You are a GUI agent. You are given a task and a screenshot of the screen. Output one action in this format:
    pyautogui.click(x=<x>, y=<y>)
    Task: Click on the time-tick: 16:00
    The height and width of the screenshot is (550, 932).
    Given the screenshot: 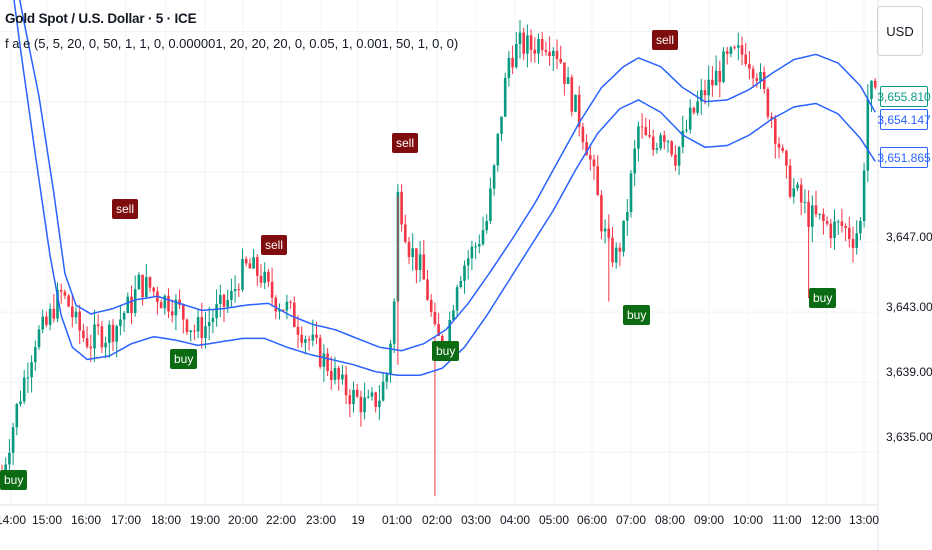 What is the action you would take?
    pyautogui.click(x=86, y=520)
    